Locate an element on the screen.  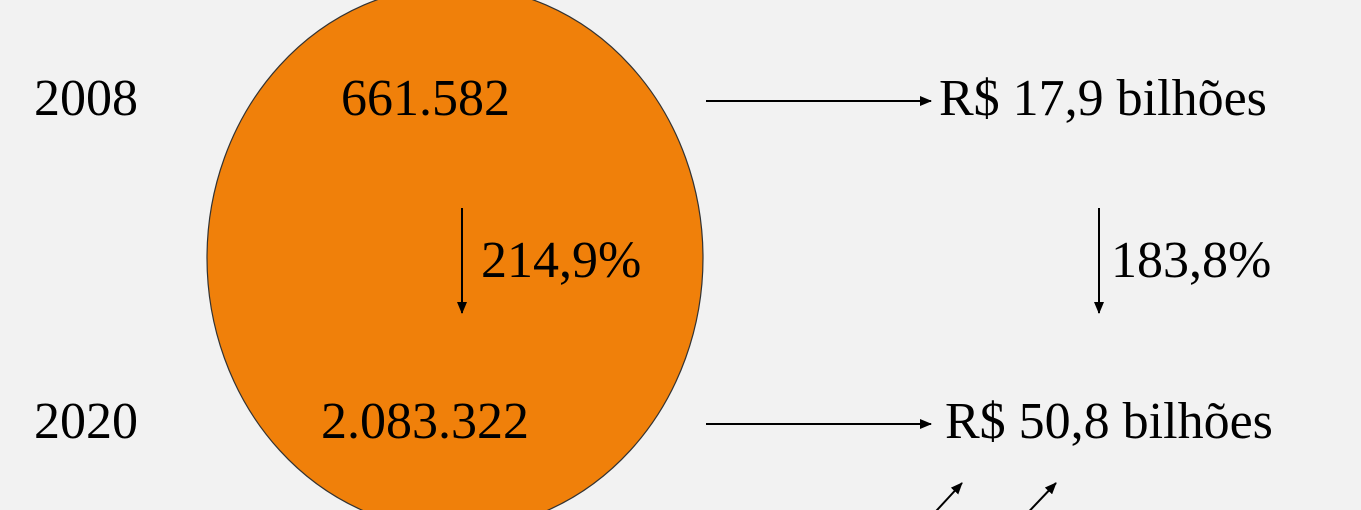
year-2008-label: 2008 is located at coordinates (86, 98).